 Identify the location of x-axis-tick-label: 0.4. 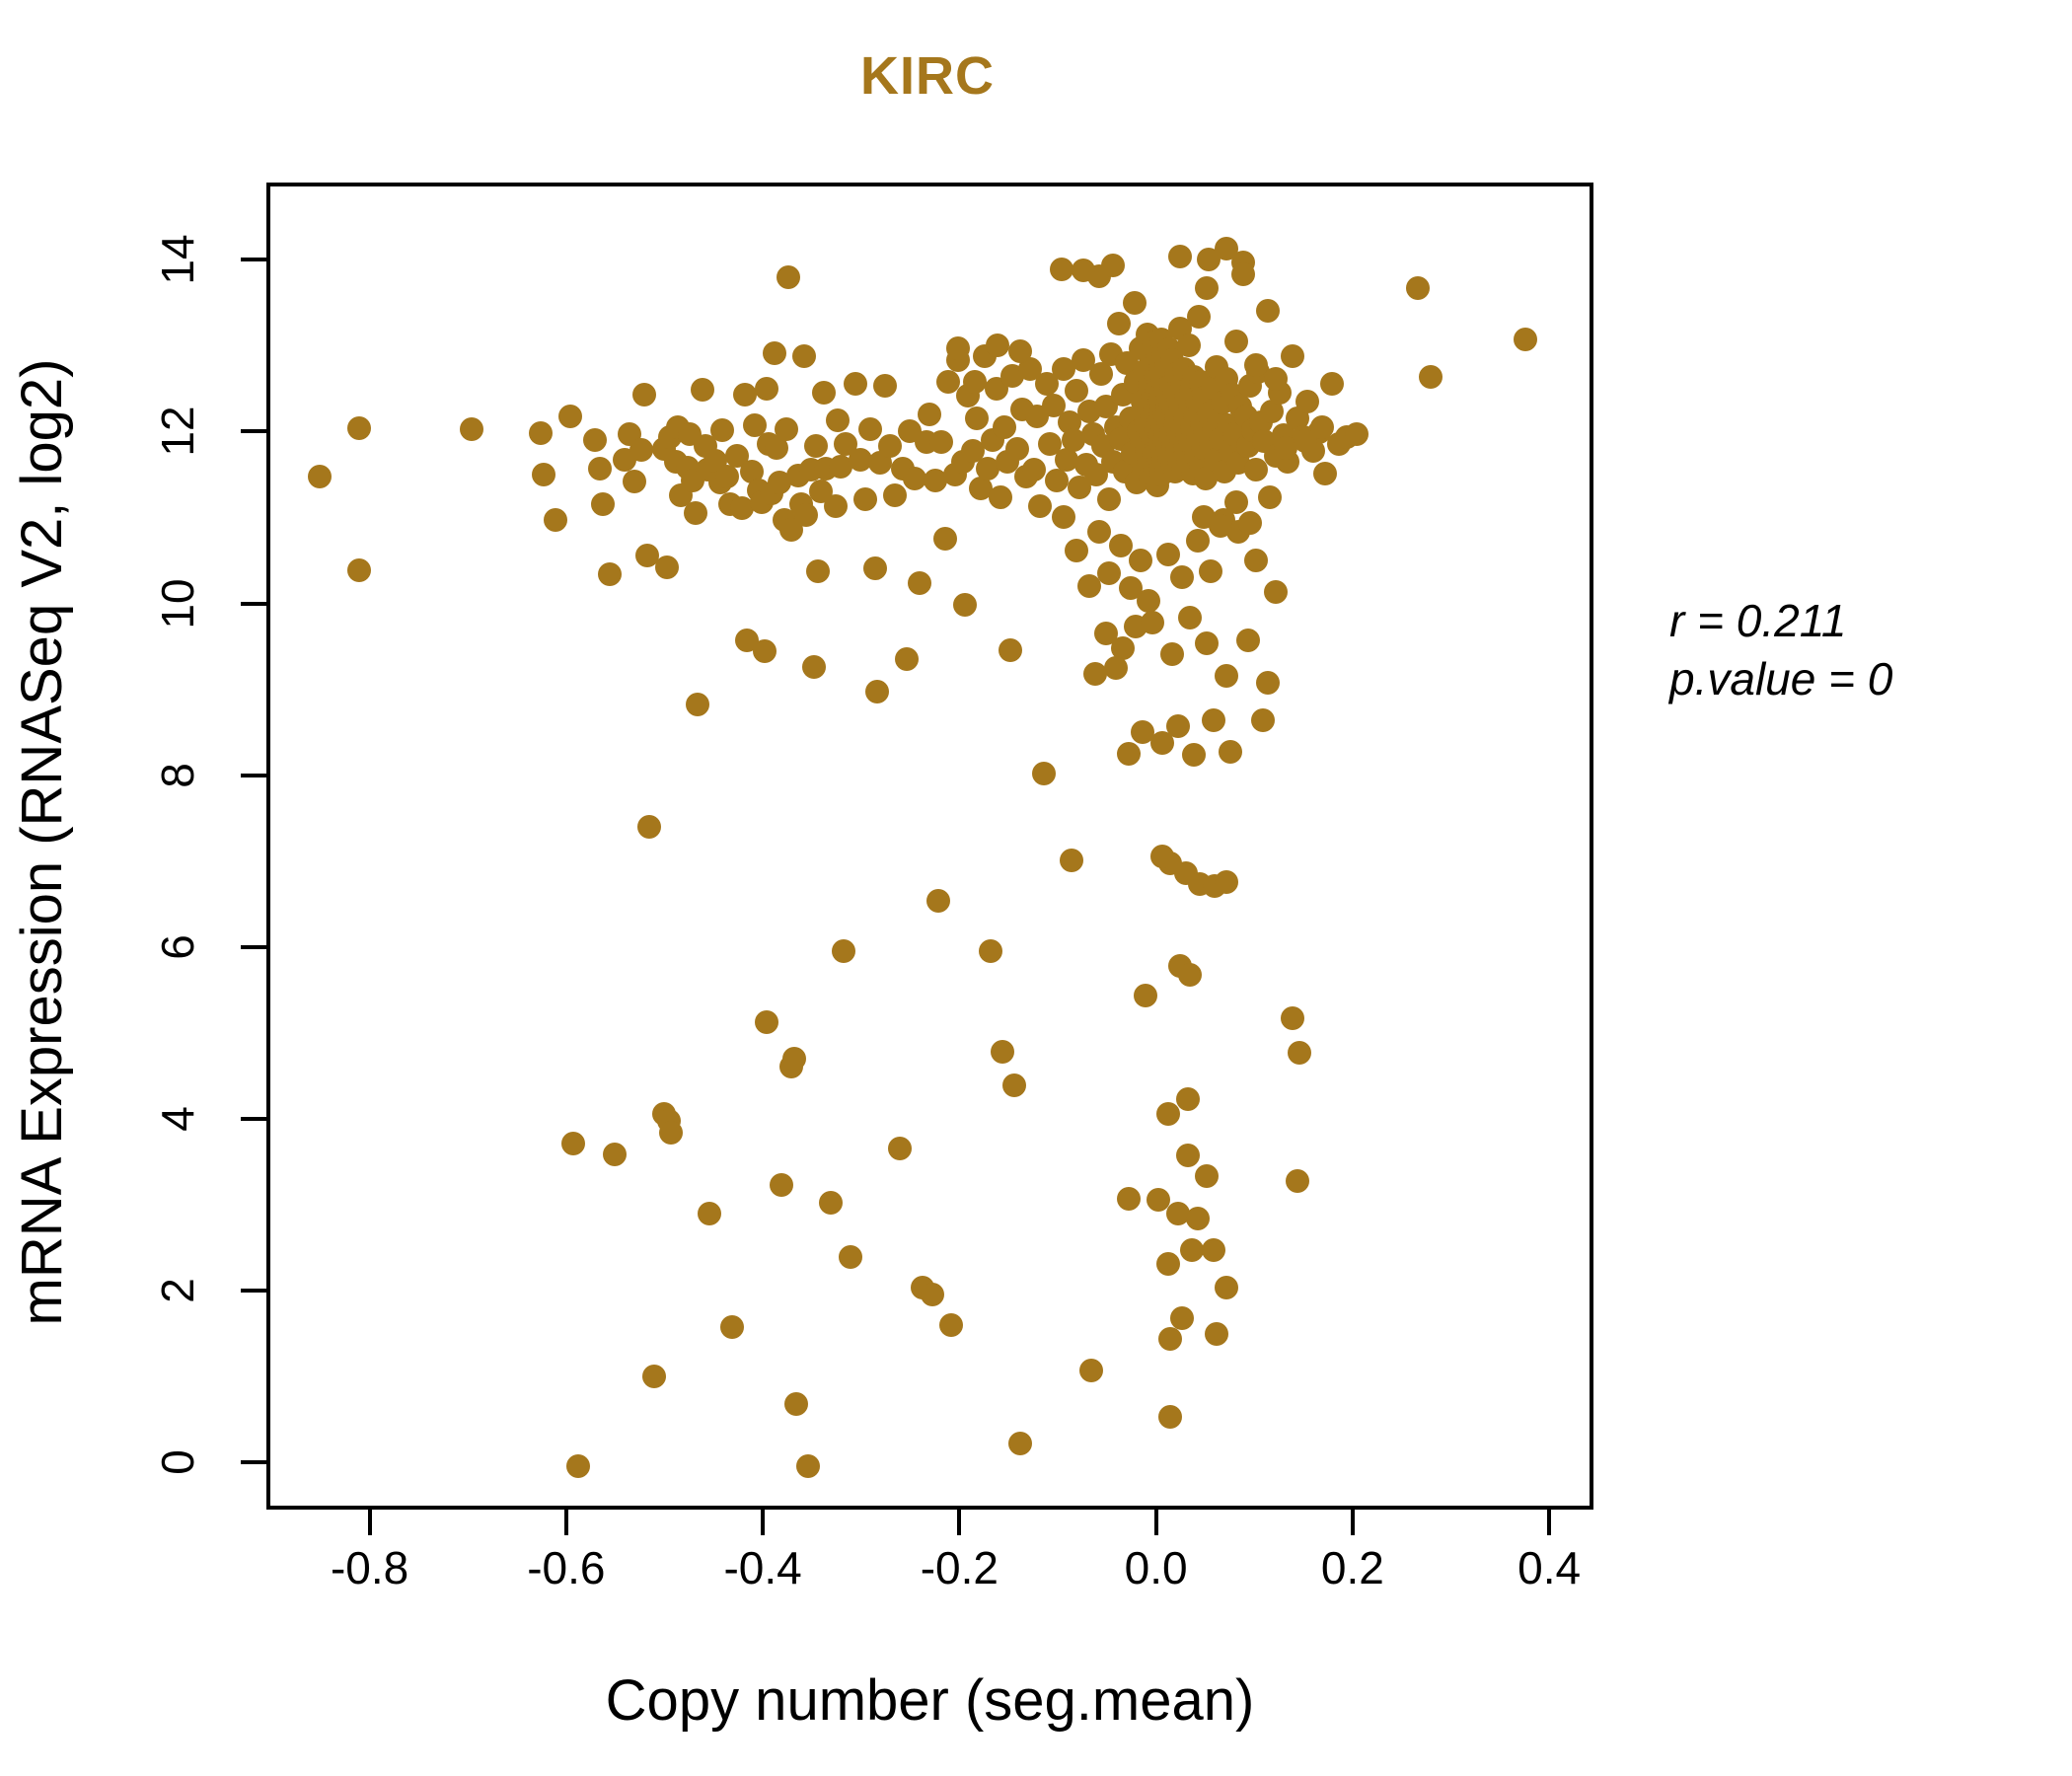
(1550, 1567).